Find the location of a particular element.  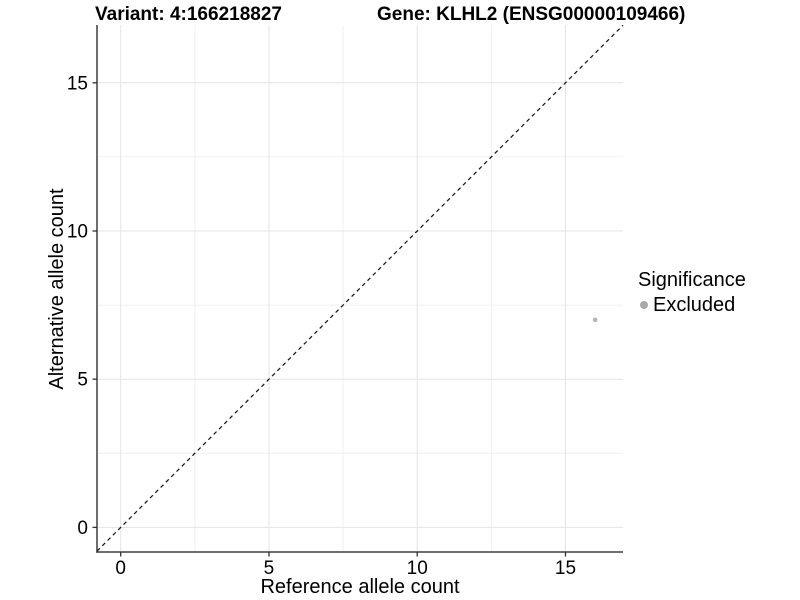

x-tick-label: 5 is located at coordinates (269, 568).